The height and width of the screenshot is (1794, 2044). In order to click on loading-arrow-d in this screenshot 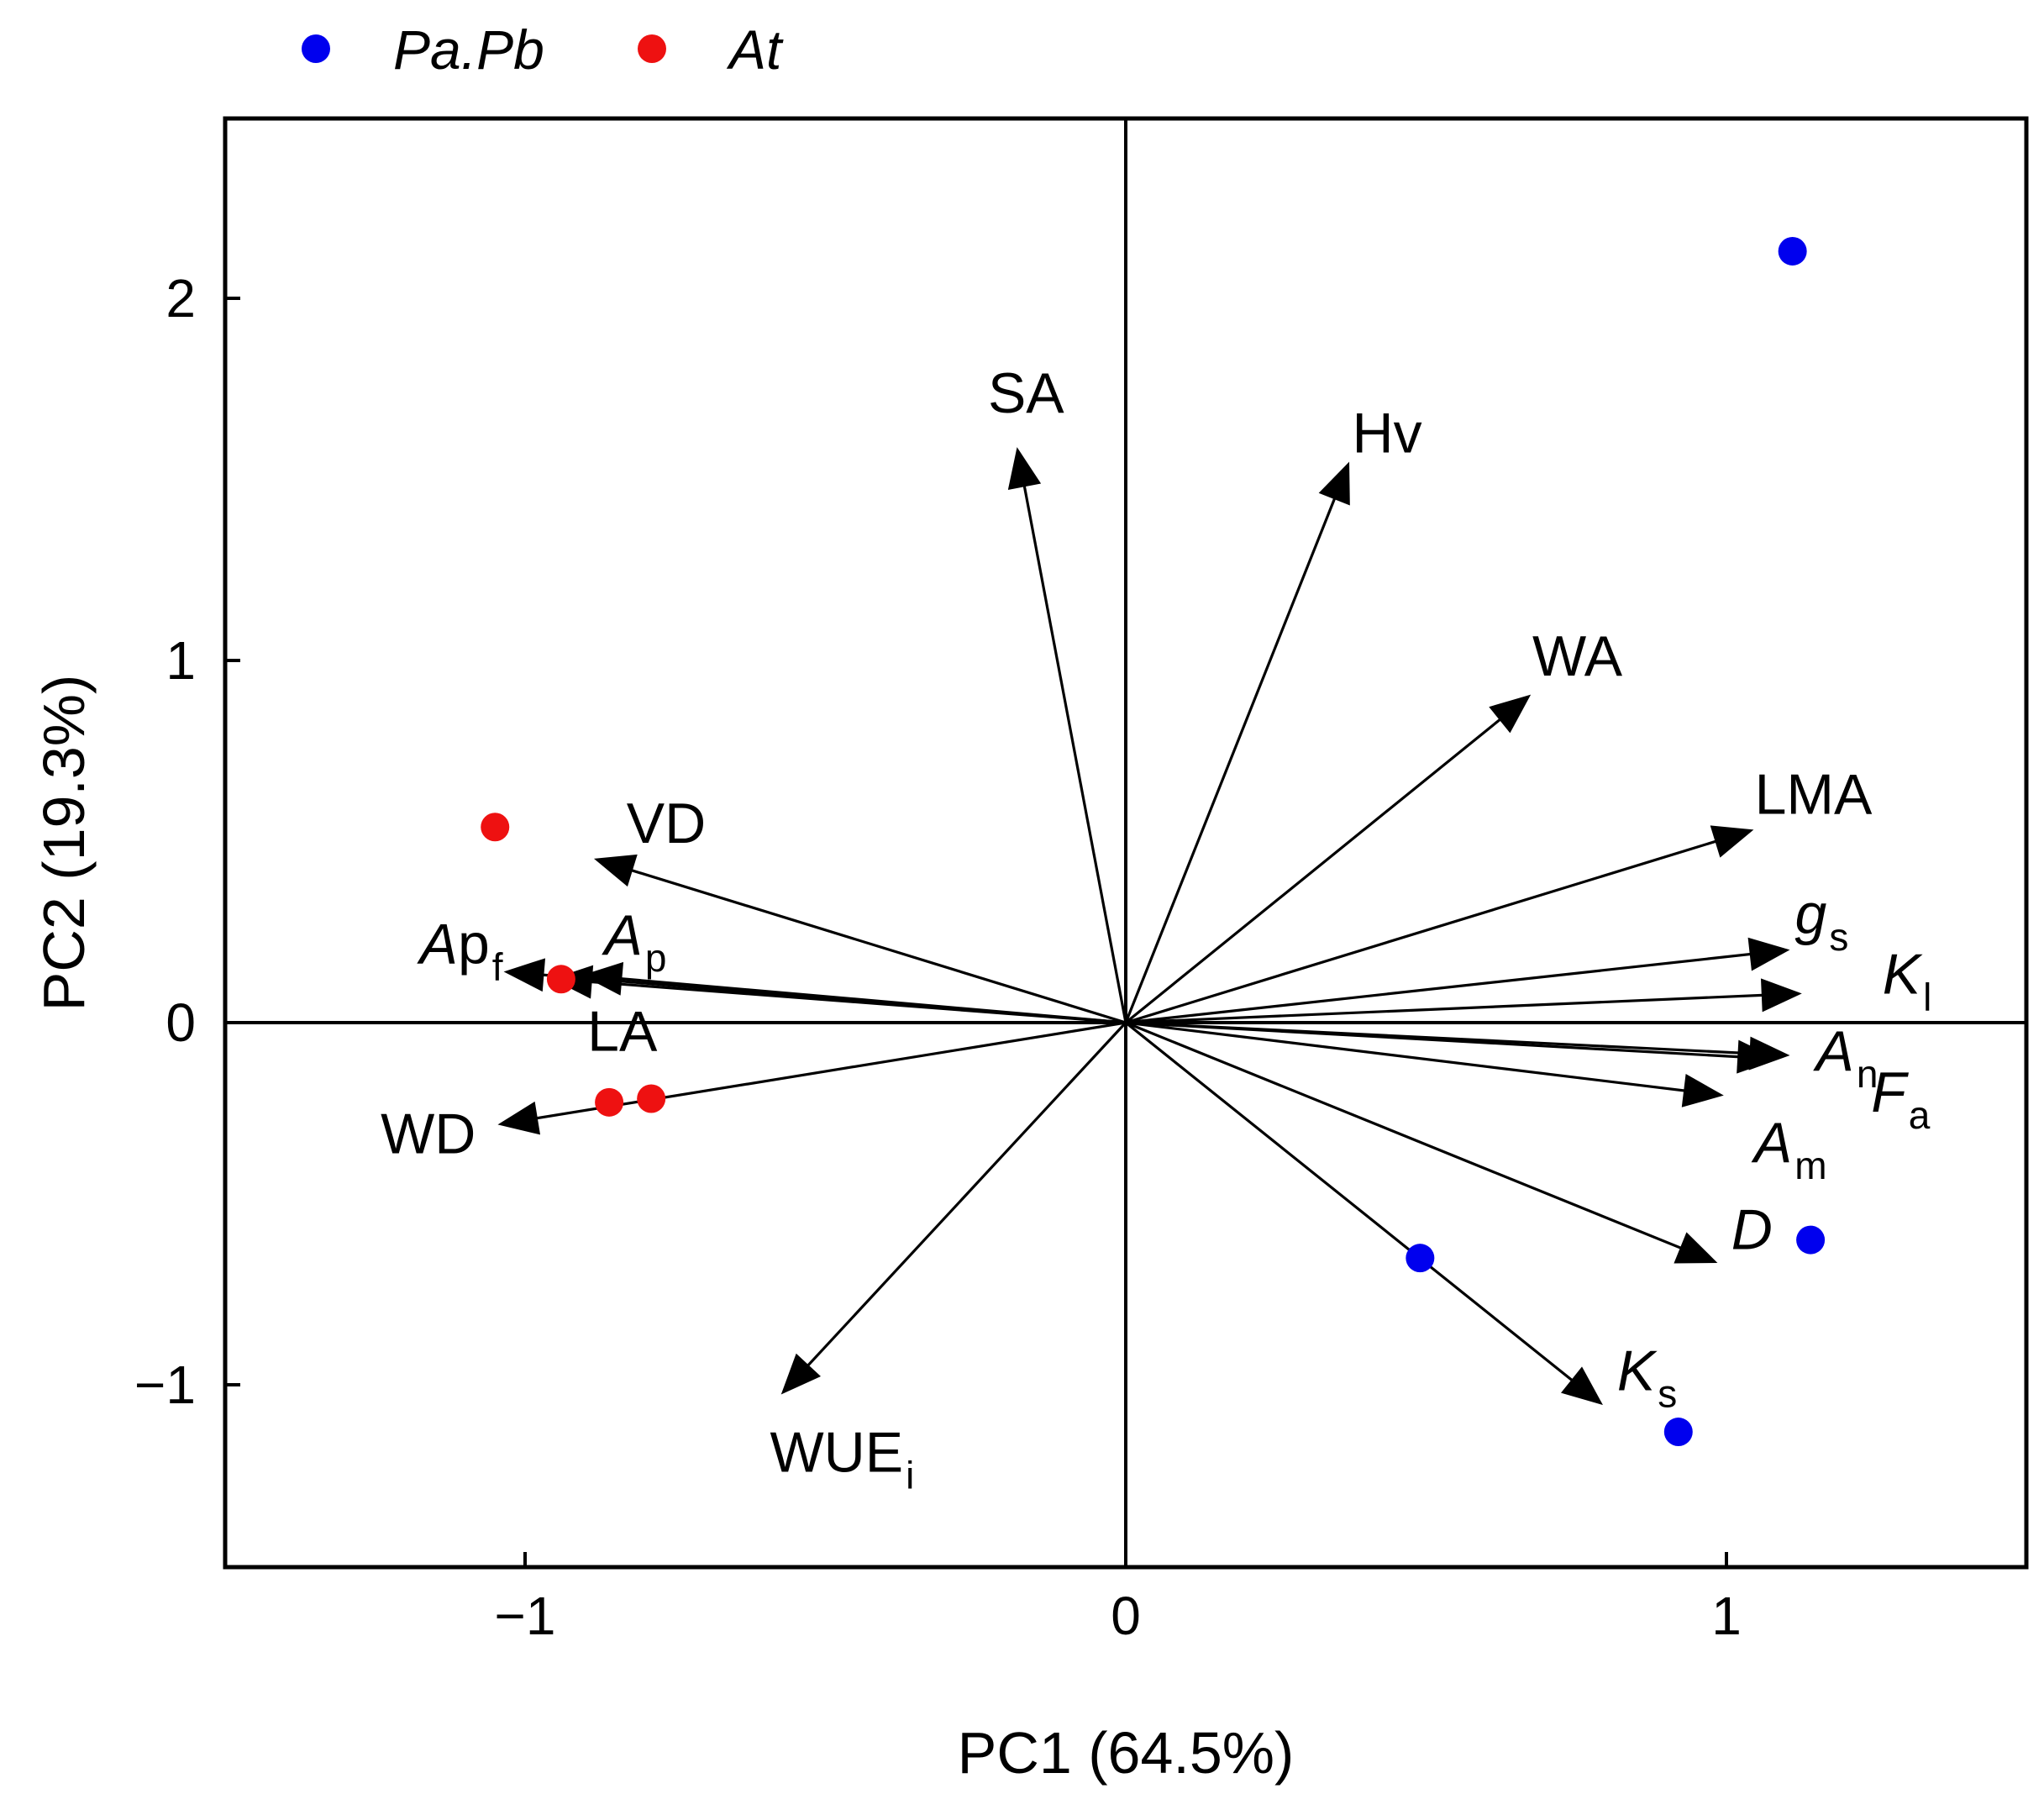, I will do `click(1421, 1142)`.